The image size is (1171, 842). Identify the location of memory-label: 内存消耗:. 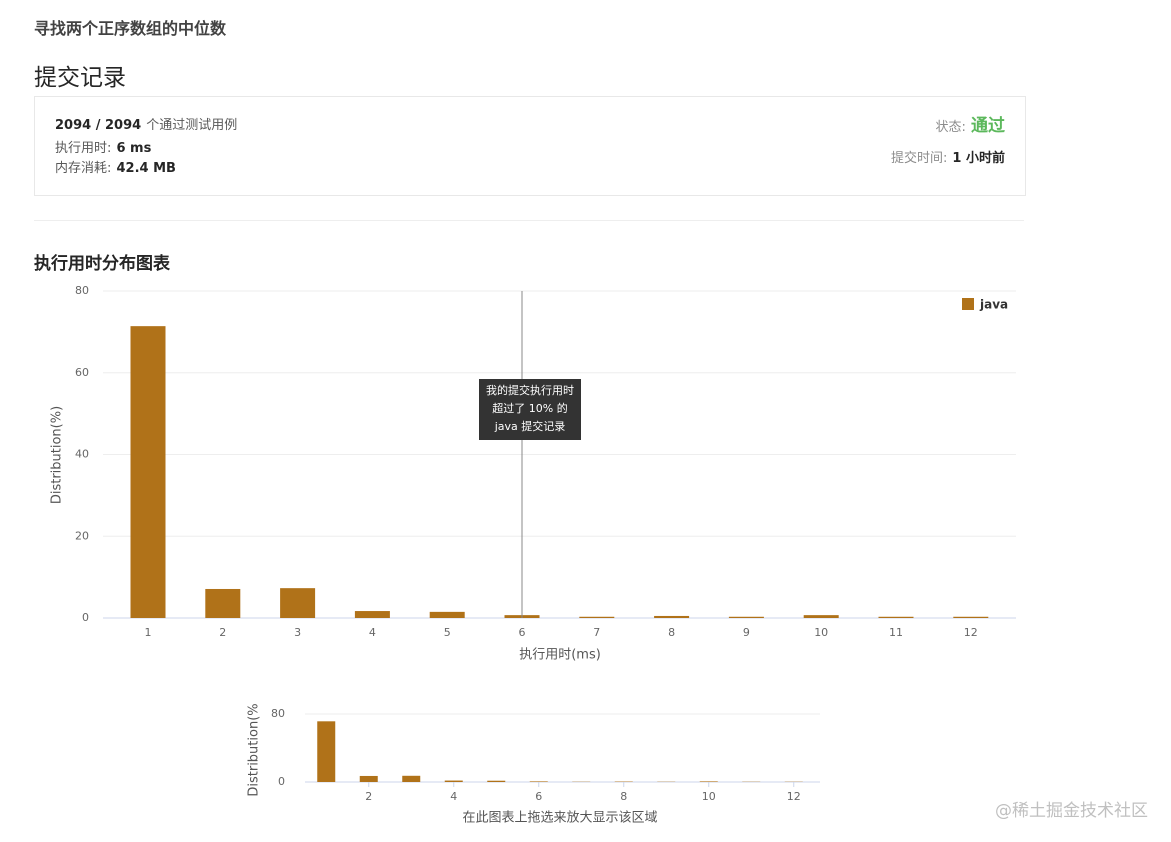
(83, 168).